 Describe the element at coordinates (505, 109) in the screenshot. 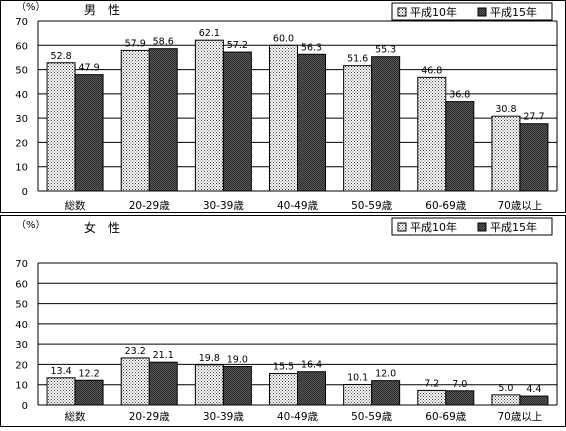

I see `data-label: 30.8` at that location.